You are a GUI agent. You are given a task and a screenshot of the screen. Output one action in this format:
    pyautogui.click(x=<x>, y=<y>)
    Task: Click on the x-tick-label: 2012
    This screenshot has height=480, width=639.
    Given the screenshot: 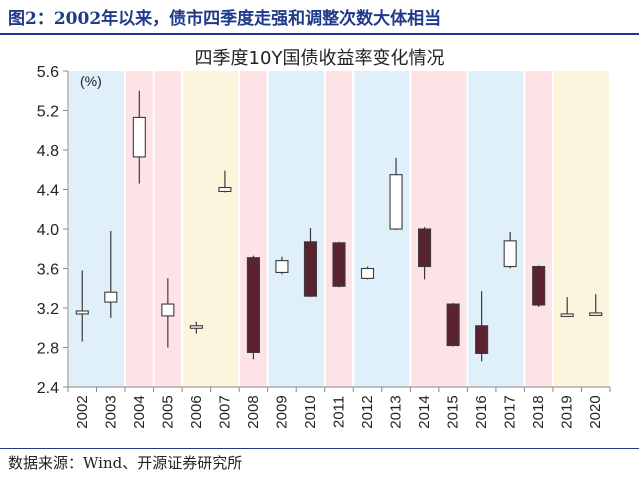 What is the action you would take?
    pyautogui.click(x=367, y=411)
    